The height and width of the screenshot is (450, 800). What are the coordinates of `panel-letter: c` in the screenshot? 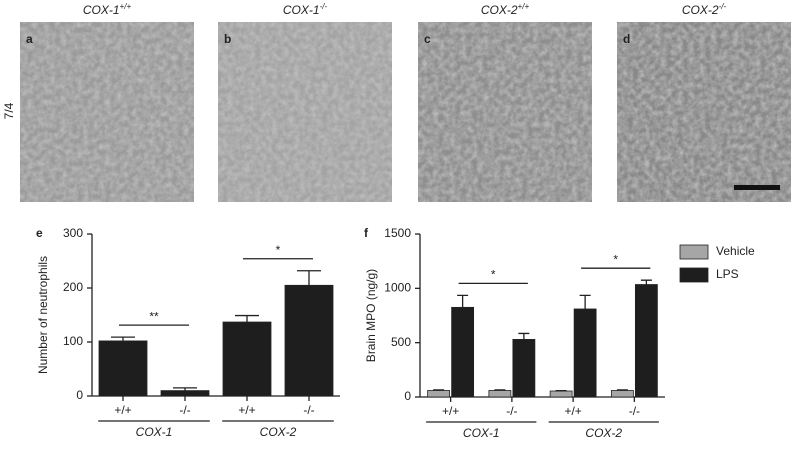 It's located at (427, 39).